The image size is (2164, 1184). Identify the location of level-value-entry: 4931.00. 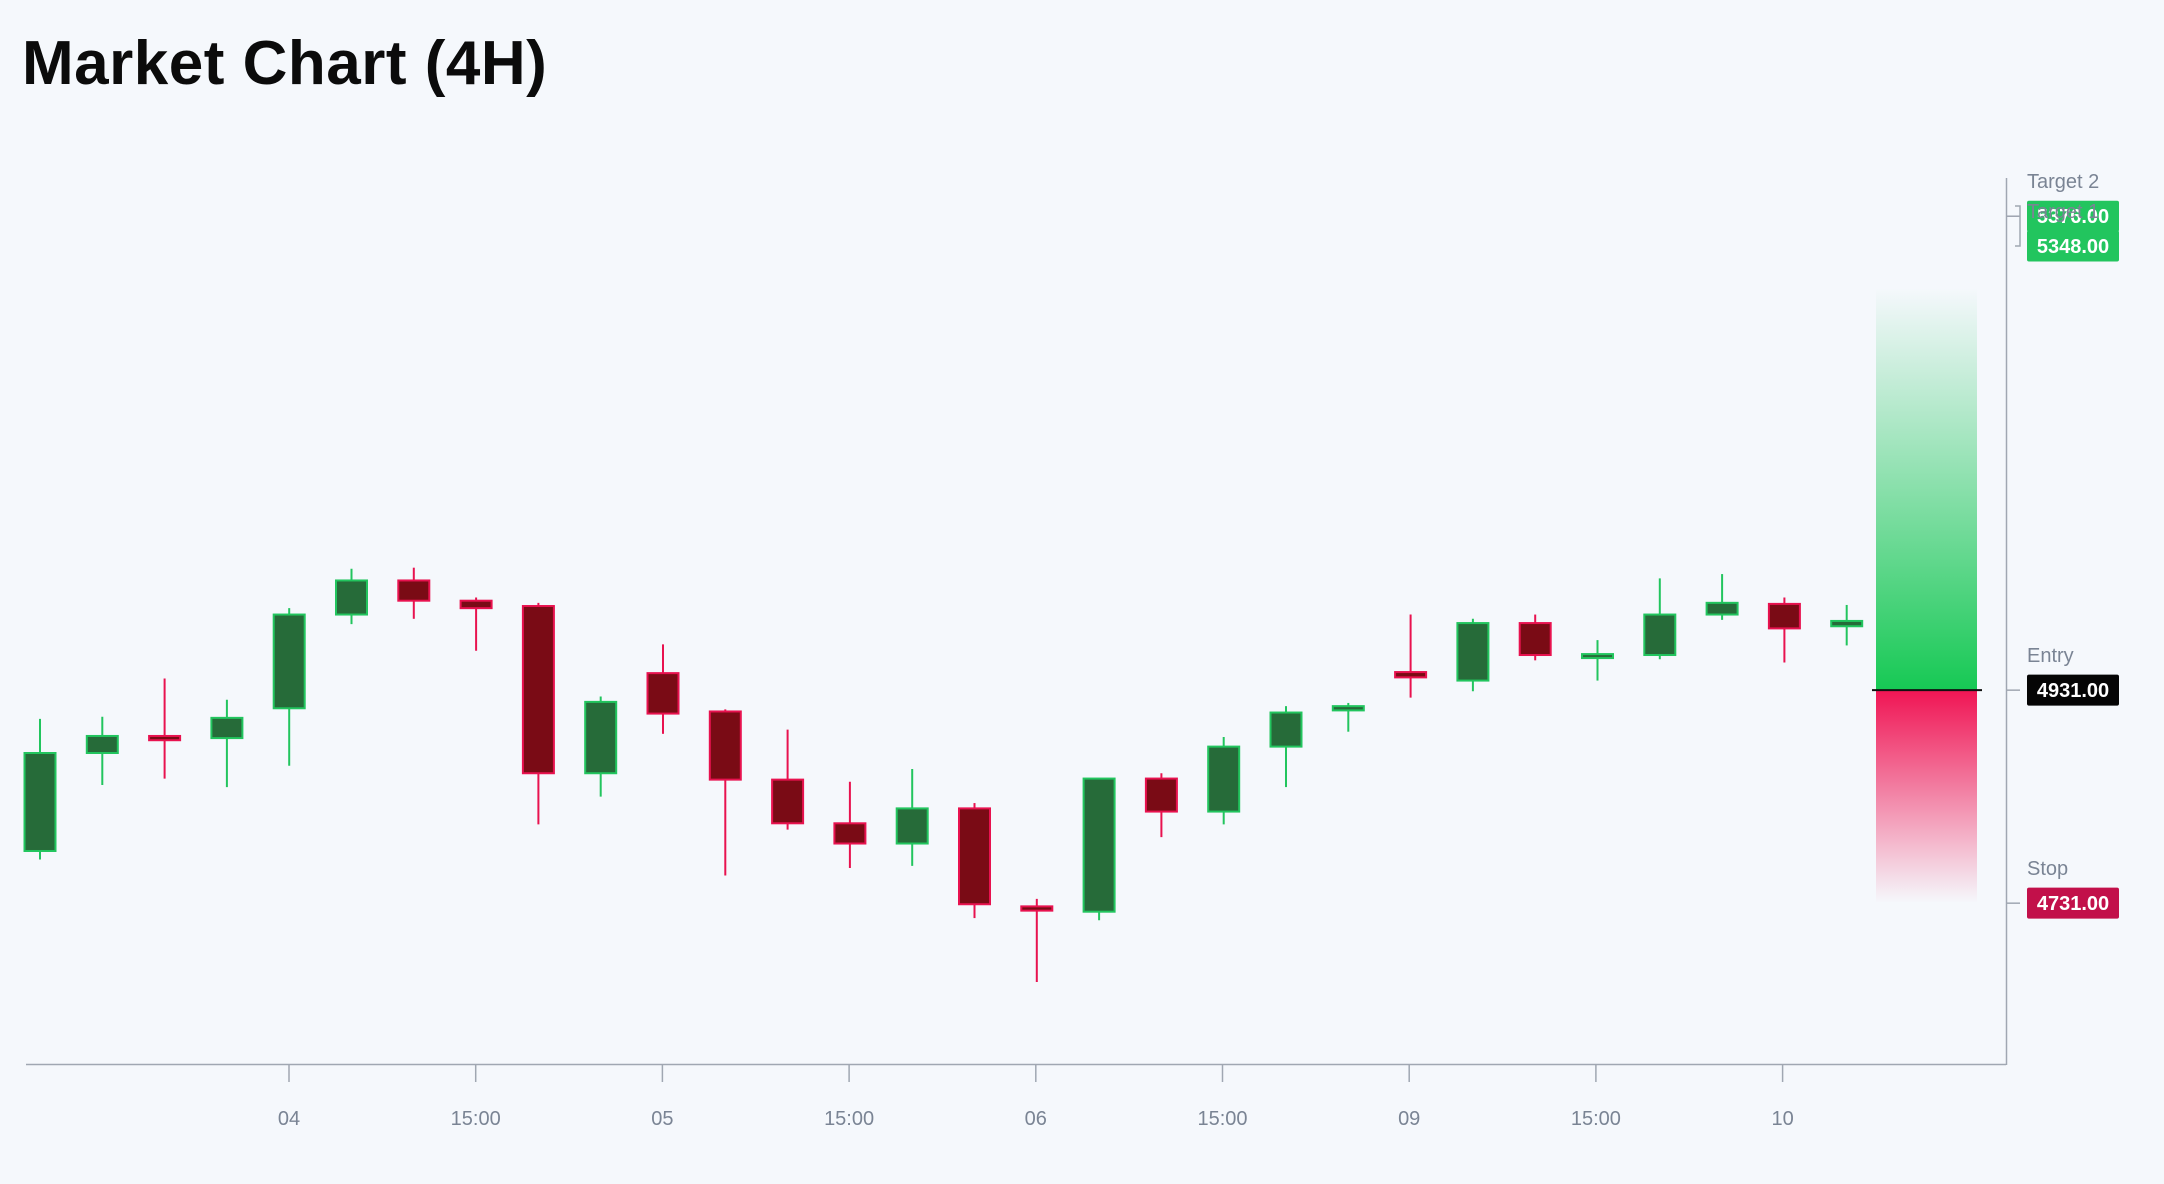
(2073, 691).